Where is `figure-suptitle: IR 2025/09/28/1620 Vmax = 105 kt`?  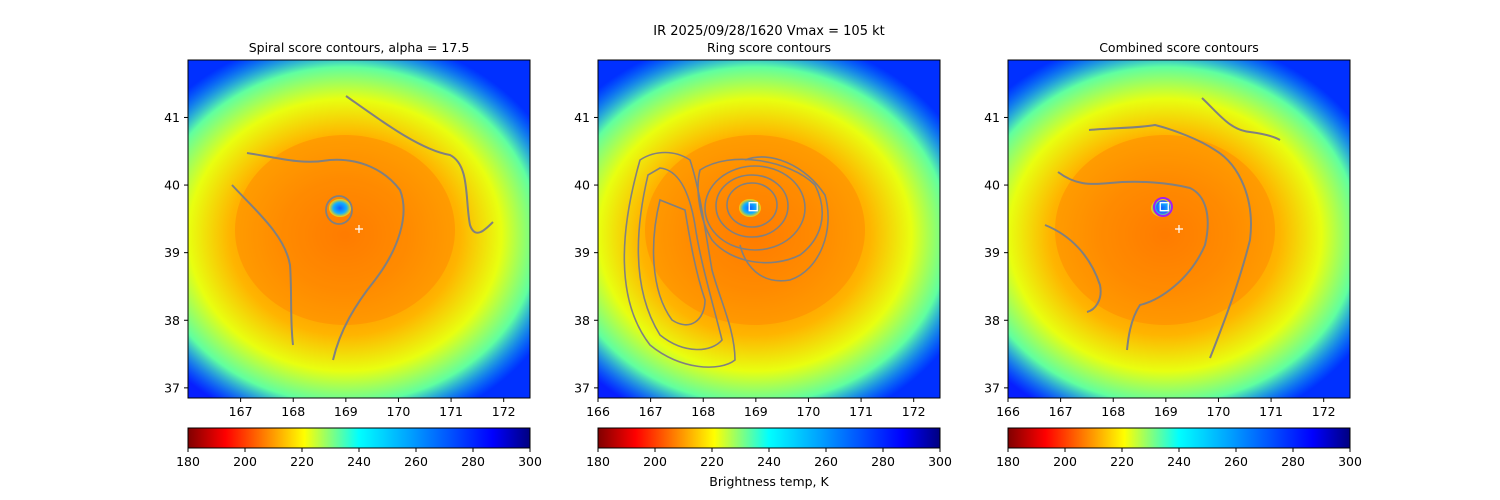 figure-suptitle: IR 2025/09/28/1620 Vmax = 105 kt is located at coordinates (768, 31).